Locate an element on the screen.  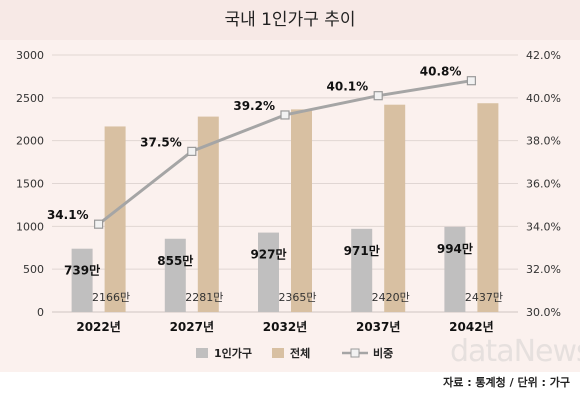
y-left-tick-label: 2500 is located at coordinates (30, 98).